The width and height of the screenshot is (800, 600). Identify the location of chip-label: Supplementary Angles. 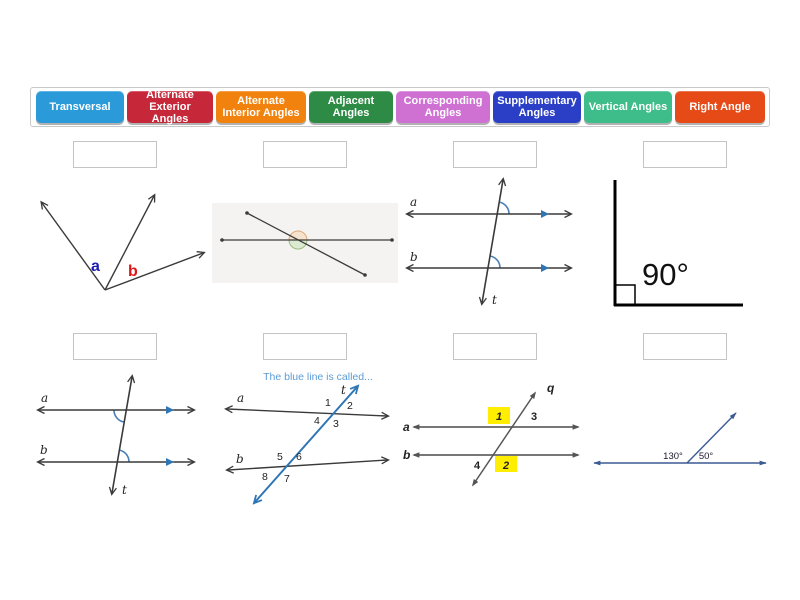
(537, 106).